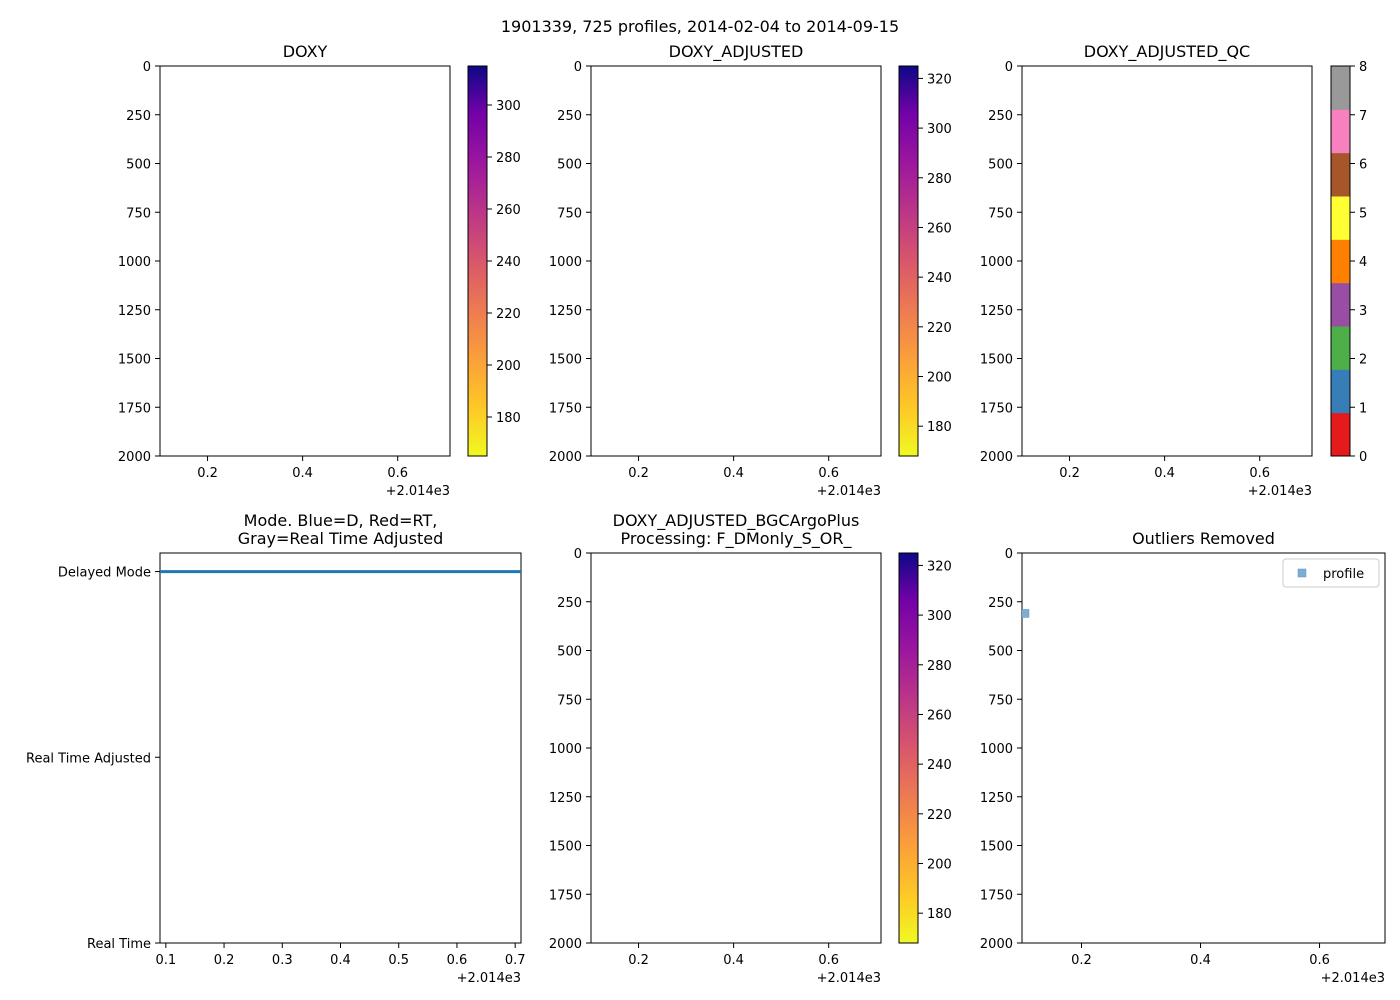 The image size is (1400, 1000). Describe the element at coordinates (1167, 52) in the screenshot. I see `panel-title: DOXY_ADJUSTED_QC` at that location.